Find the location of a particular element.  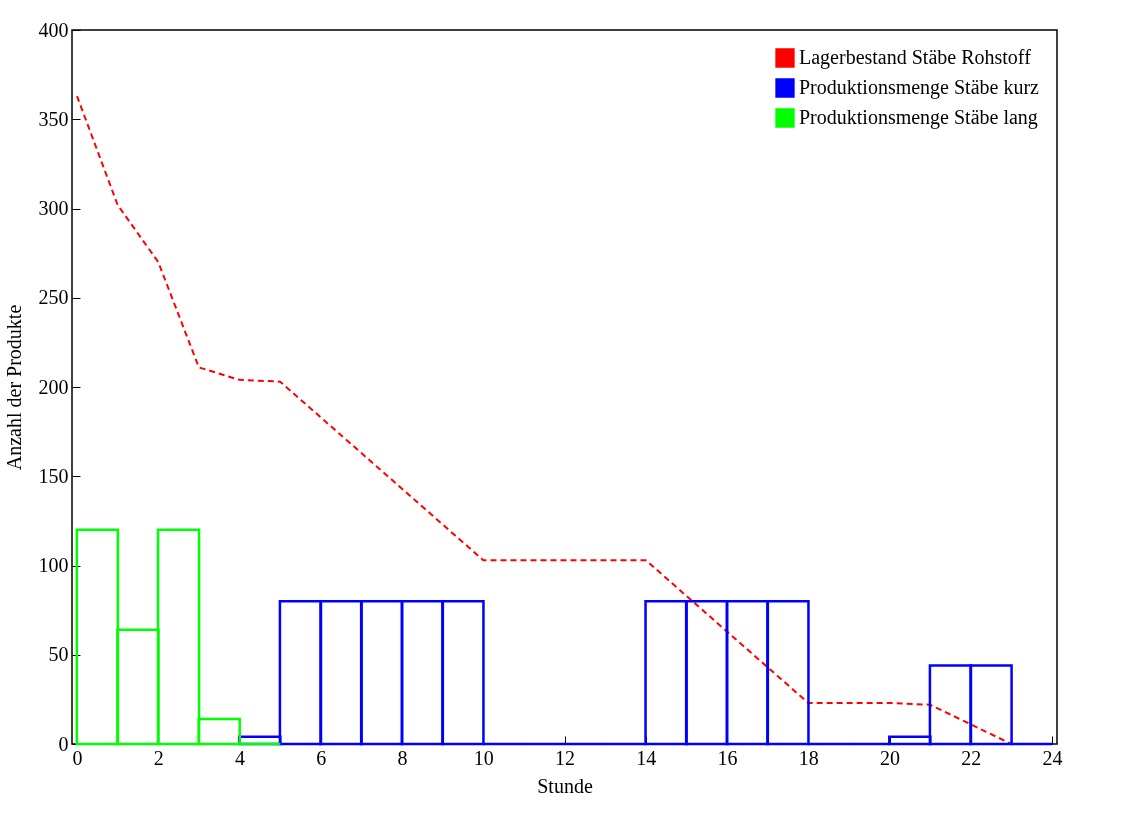

y-tick-label: 300 is located at coordinates (53, 208).